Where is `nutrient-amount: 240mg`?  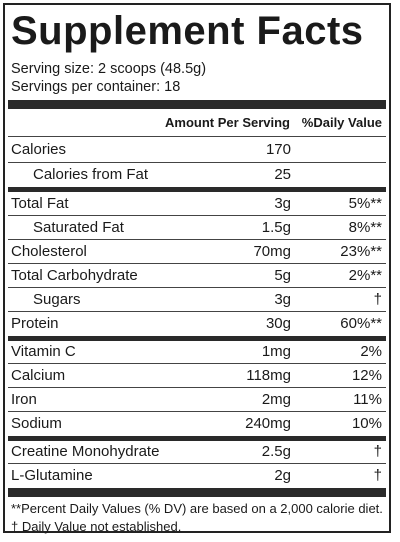
nutrient-amount: 240mg is located at coordinates (268, 423).